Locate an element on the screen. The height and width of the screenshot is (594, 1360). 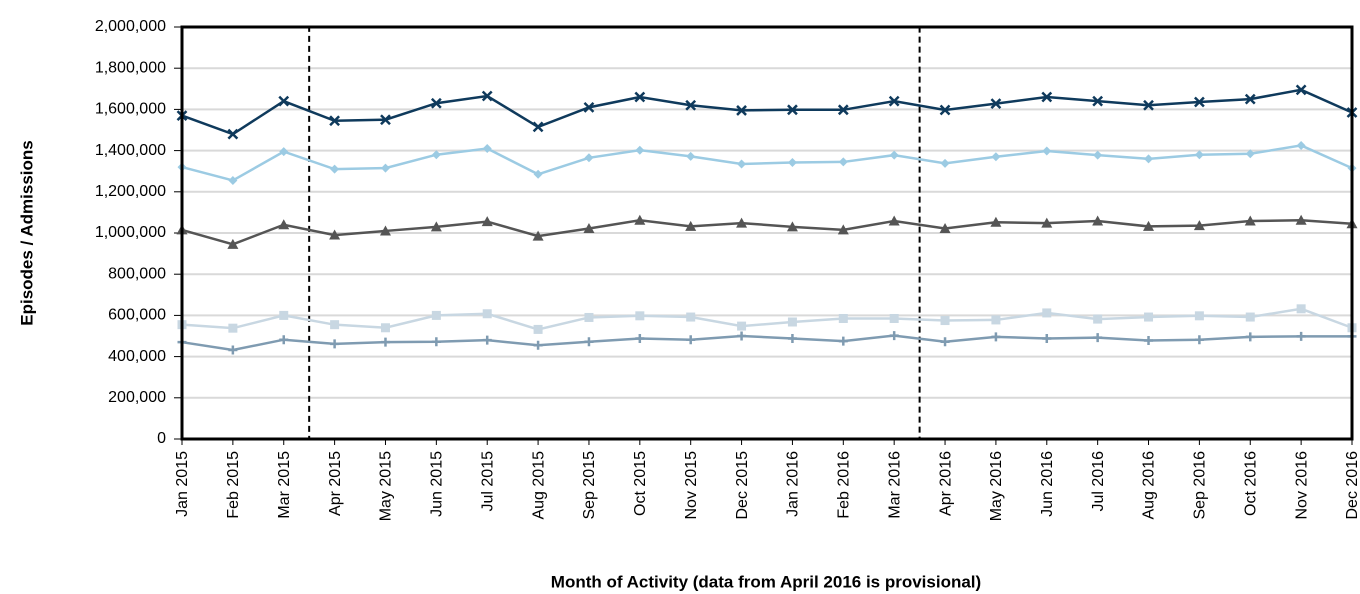
x-tick-label: Jun 2016 is located at coordinates (1047, 484).